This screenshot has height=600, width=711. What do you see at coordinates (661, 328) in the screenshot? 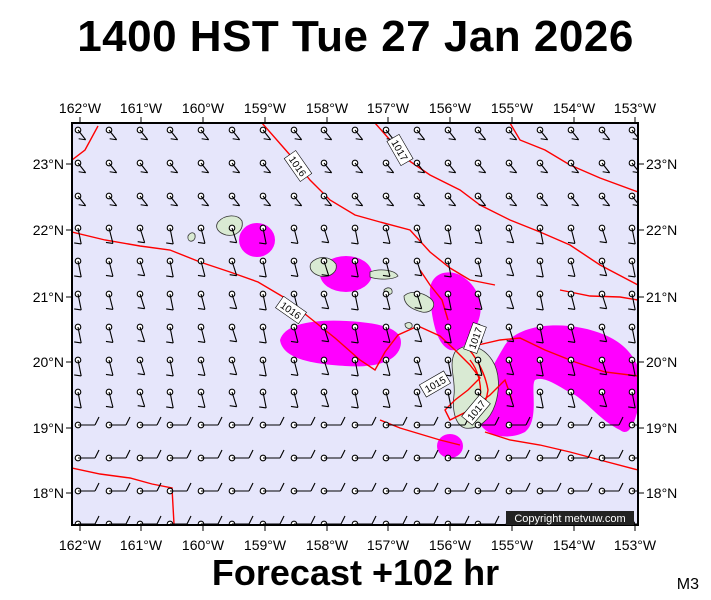
I see `lat-labels-right: 23°N 22°N 21°N 20°N 19°N 18°N` at bounding box center [661, 328].